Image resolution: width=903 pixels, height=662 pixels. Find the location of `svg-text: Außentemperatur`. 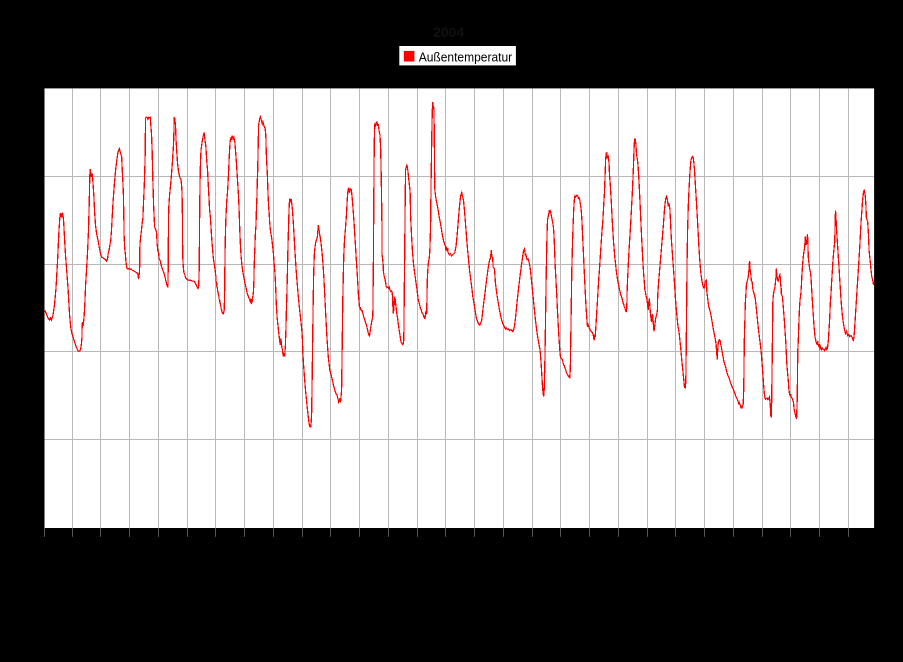

svg-text: Außentemperatur is located at coordinates (466, 56).